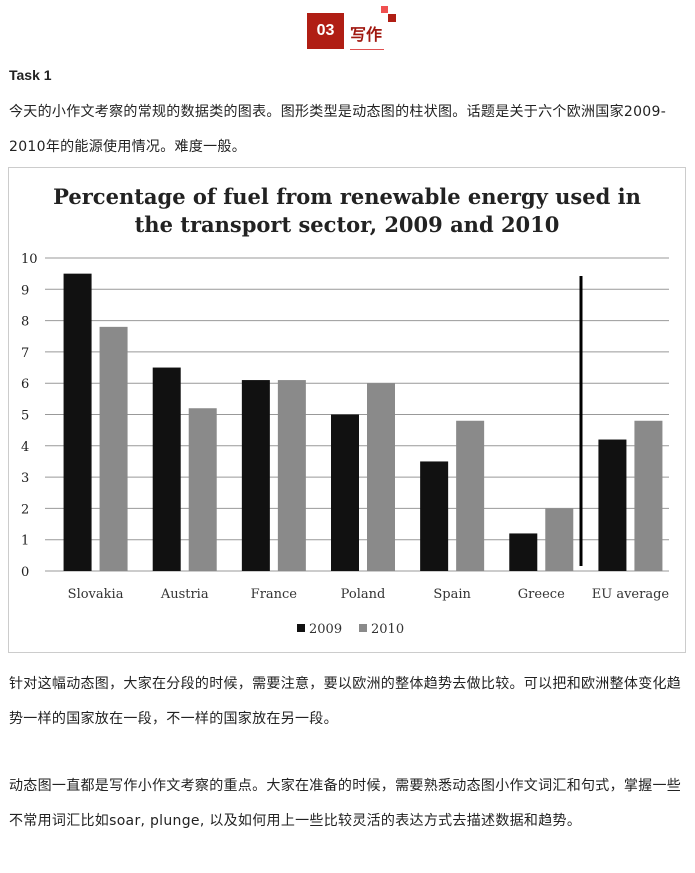 This screenshot has width=695, height=873. Describe the element at coordinates (77, 422) in the screenshot. I see `bar-2009-slovakia` at that location.